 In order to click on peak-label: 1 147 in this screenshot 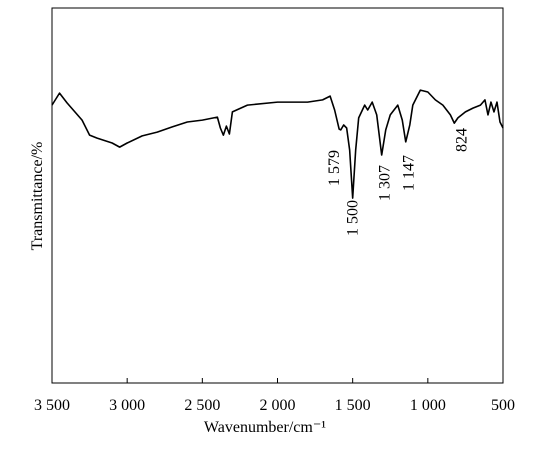, I will do `click(409, 173)`.